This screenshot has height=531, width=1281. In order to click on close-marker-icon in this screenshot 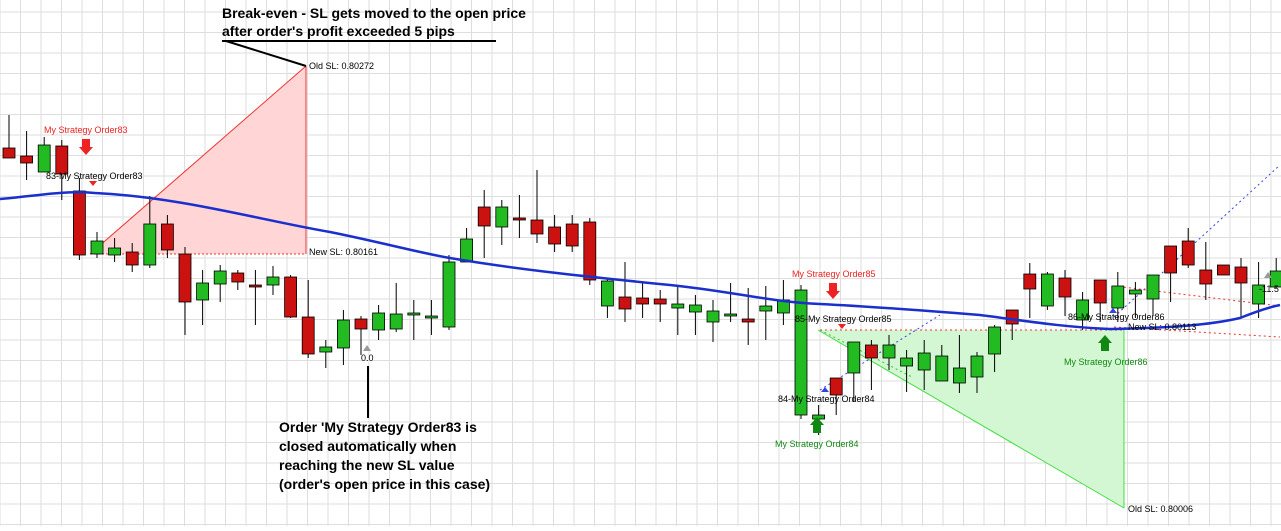, I will do `click(367, 348)`.